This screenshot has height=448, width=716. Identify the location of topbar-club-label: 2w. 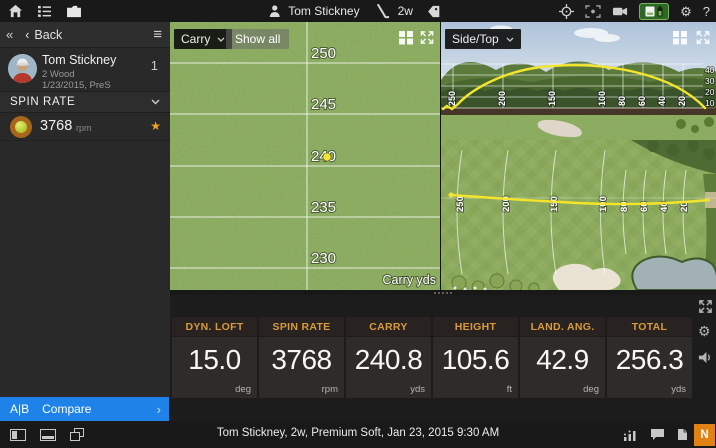
(405, 11).